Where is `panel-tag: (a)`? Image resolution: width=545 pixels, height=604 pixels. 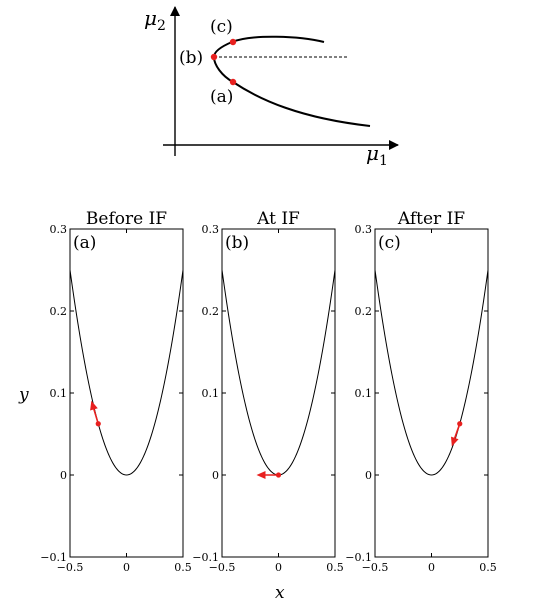
panel-tag: (a) is located at coordinates (84, 243).